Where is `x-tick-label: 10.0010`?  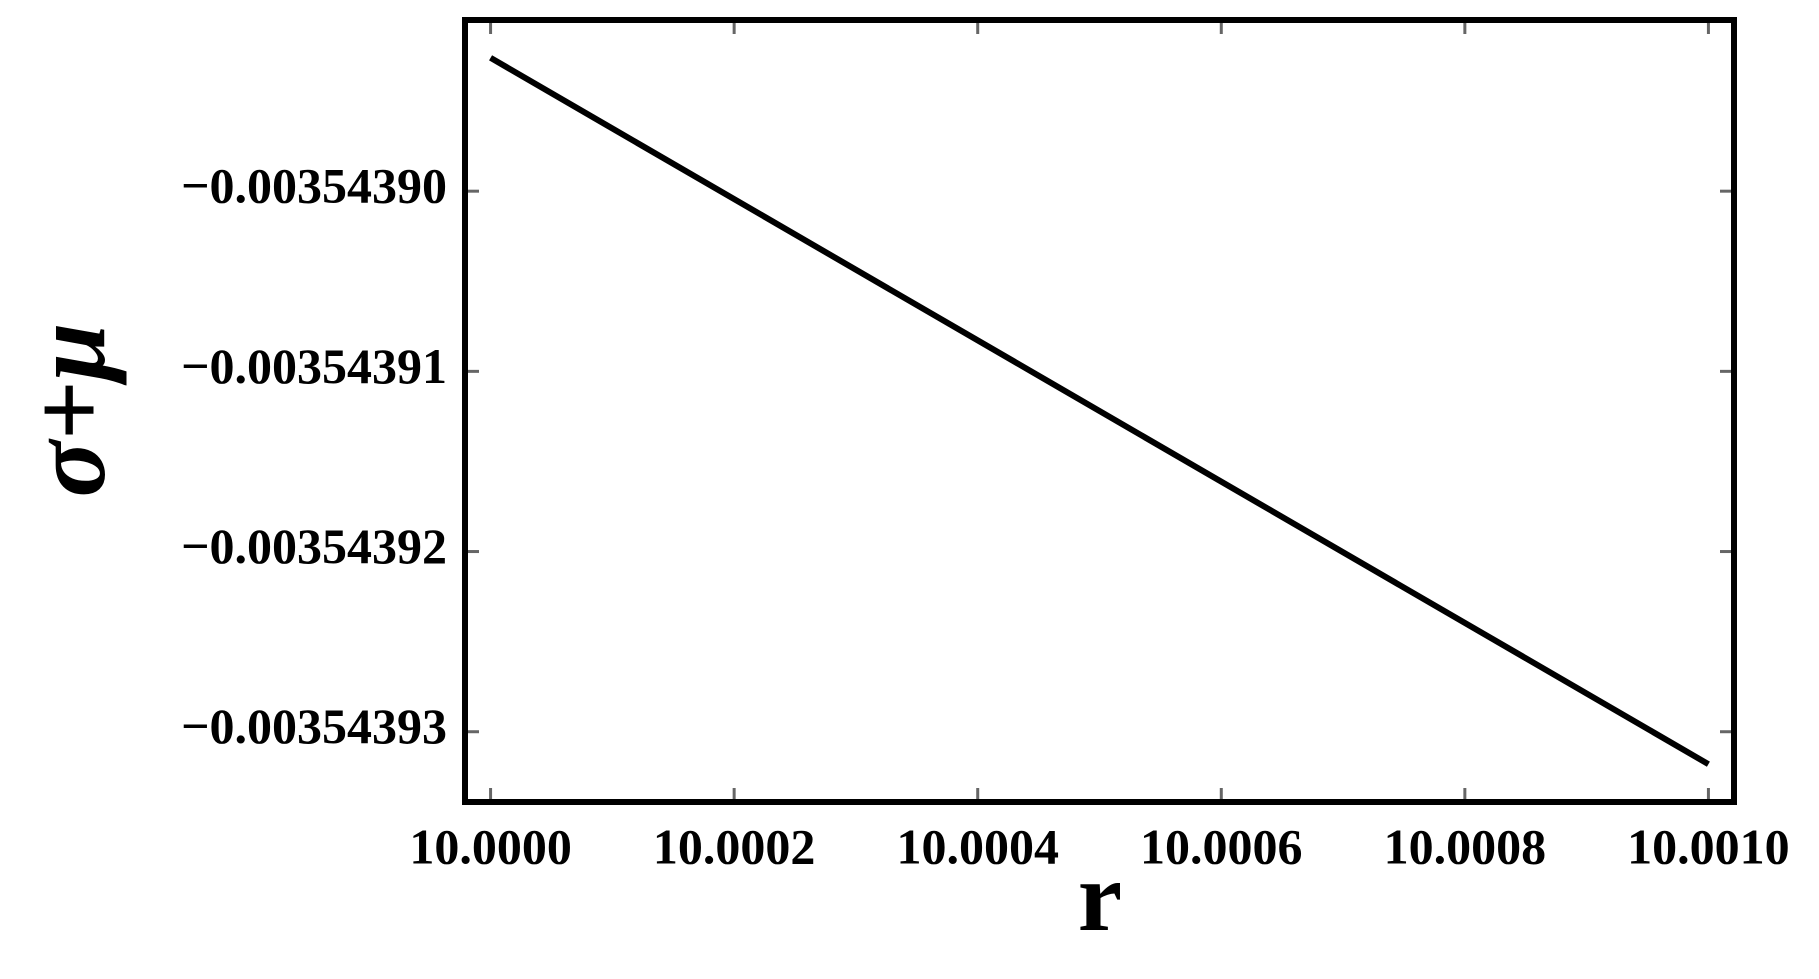 x-tick-label: 10.0010 is located at coordinates (1708, 846).